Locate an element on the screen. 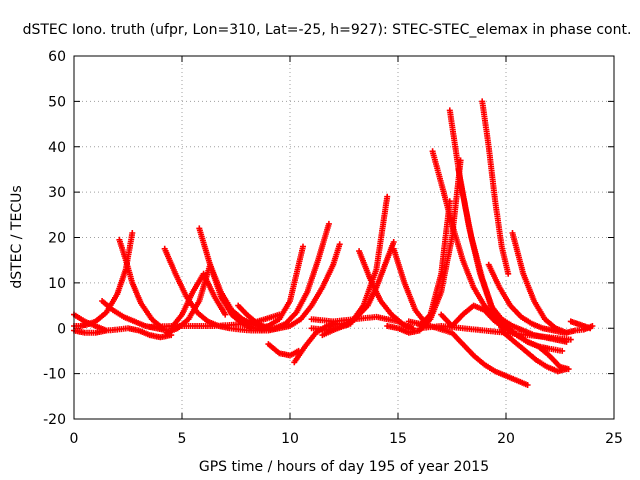  y-tick-label: 0 is located at coordinates (61, 329).